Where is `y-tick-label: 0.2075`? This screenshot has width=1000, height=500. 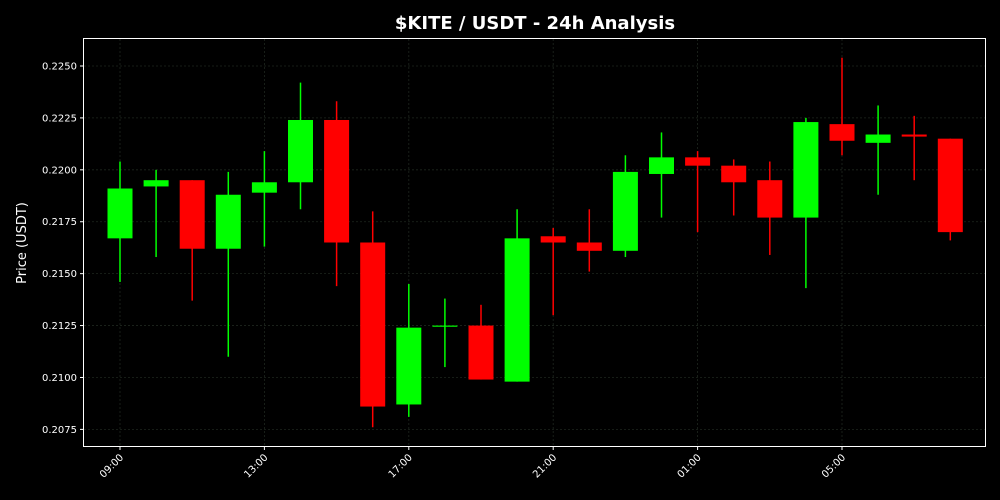
y-tick-label: 0.2075 is located at coordinates (59, 430).